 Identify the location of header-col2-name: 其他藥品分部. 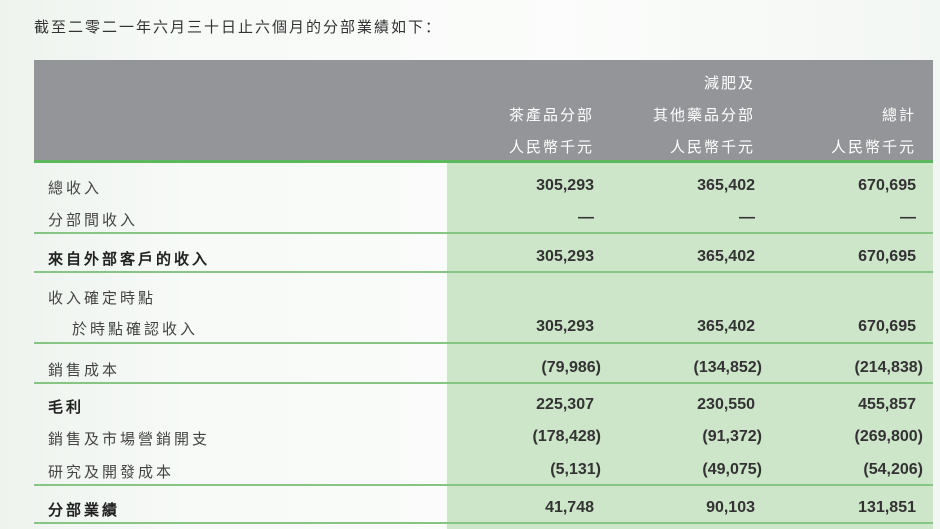
(703, 115).